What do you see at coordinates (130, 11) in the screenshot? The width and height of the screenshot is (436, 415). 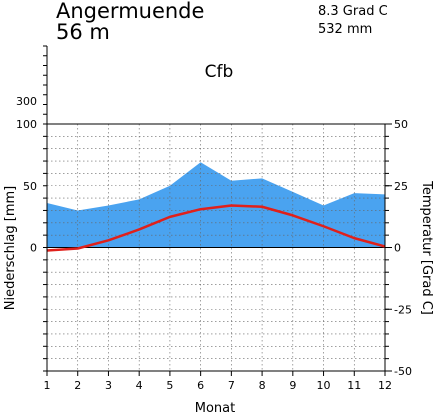 I see `station-name: Angermuende` at bounding box center [130, 11].